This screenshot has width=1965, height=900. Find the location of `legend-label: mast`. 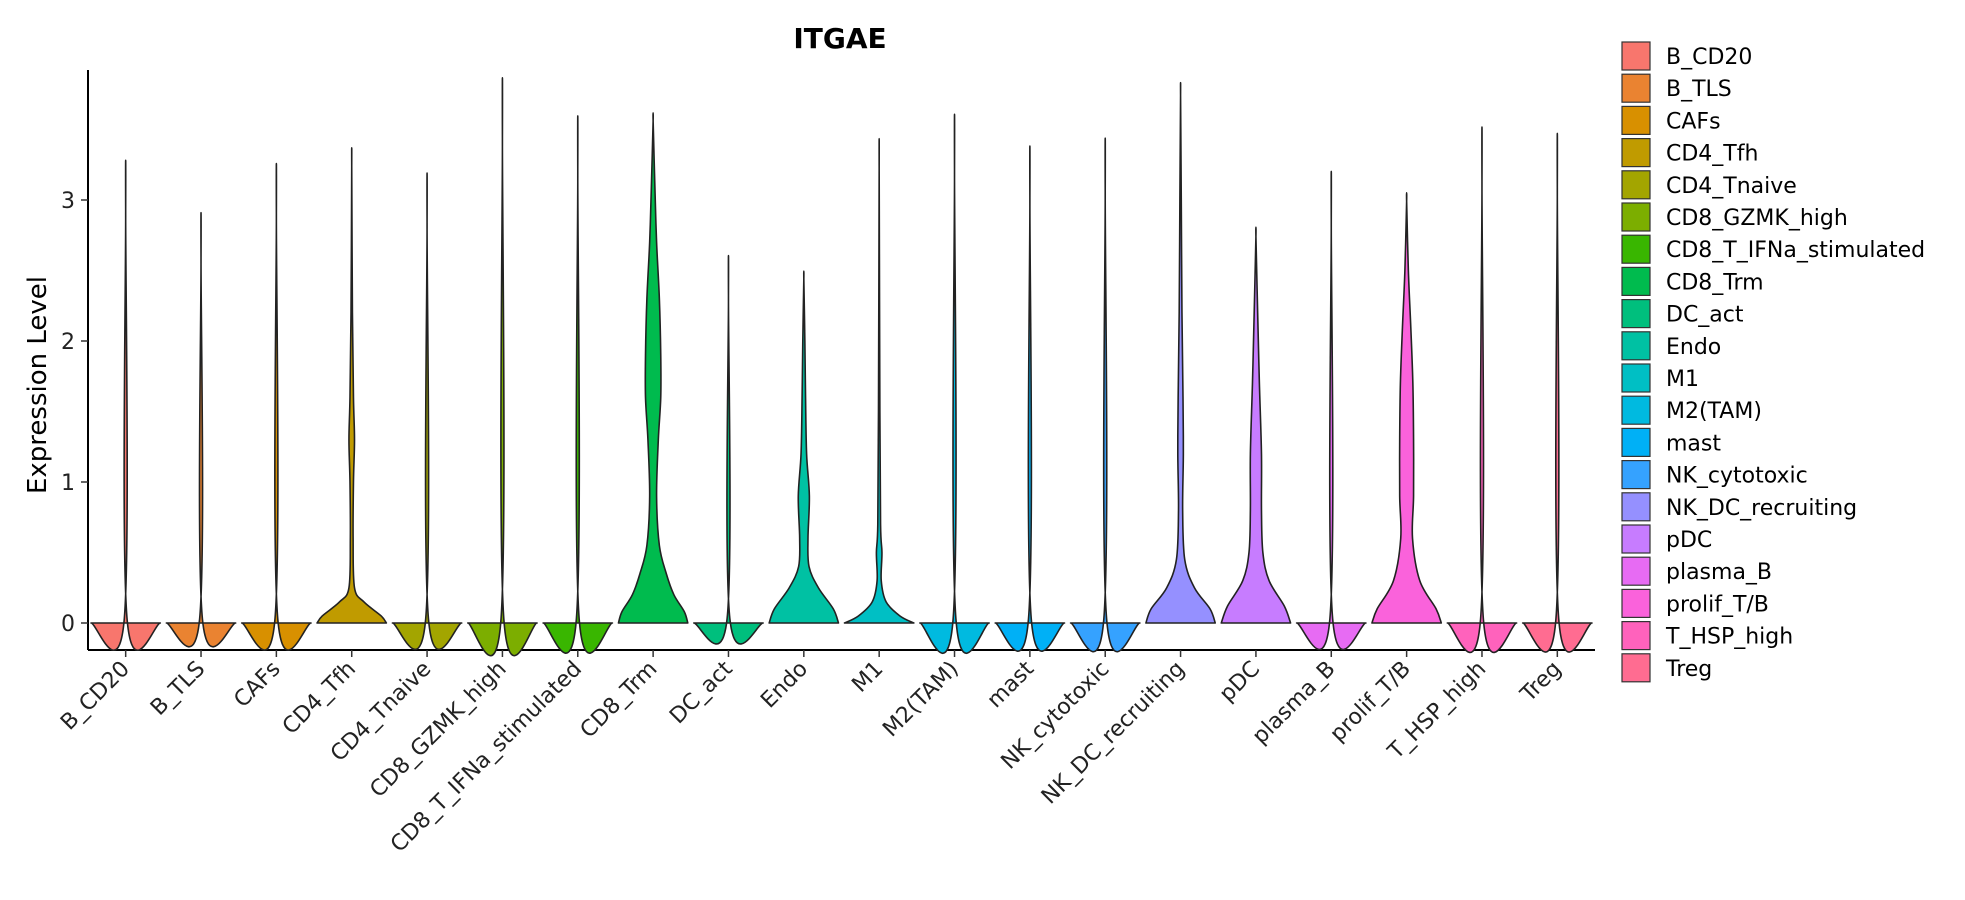

legend-label: mast is located at coordinates (1693, 443).